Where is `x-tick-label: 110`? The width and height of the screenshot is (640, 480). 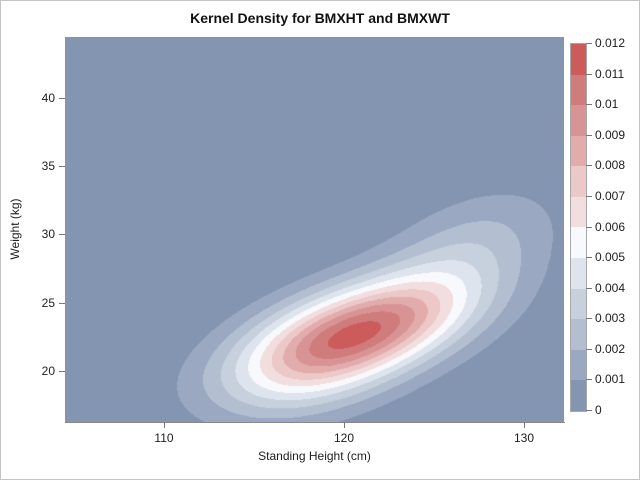 x-tick-label: 110 is located at coordinates (164, 438).